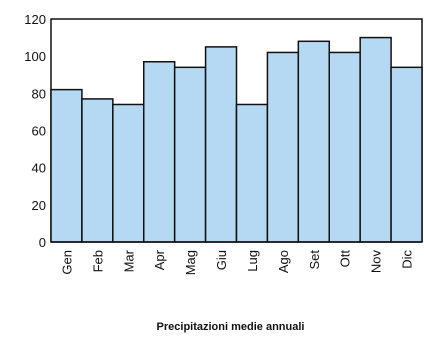 This screenshot has width=424, height=341. What do you see at coordinates (221, 260) in the screenshot?
I see `x-tick-label-giu: Giu` at bounding box center [221, 260].